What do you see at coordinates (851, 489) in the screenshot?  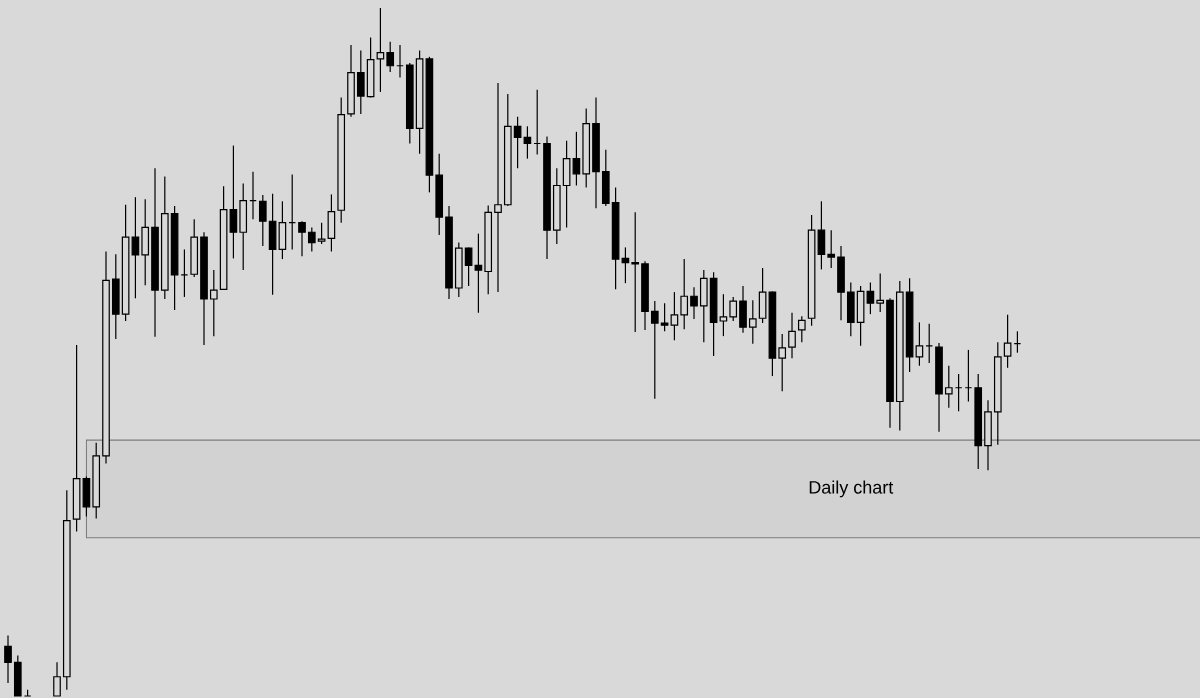 I see `band-label: Daily chart` at bounding box center [851, 489].